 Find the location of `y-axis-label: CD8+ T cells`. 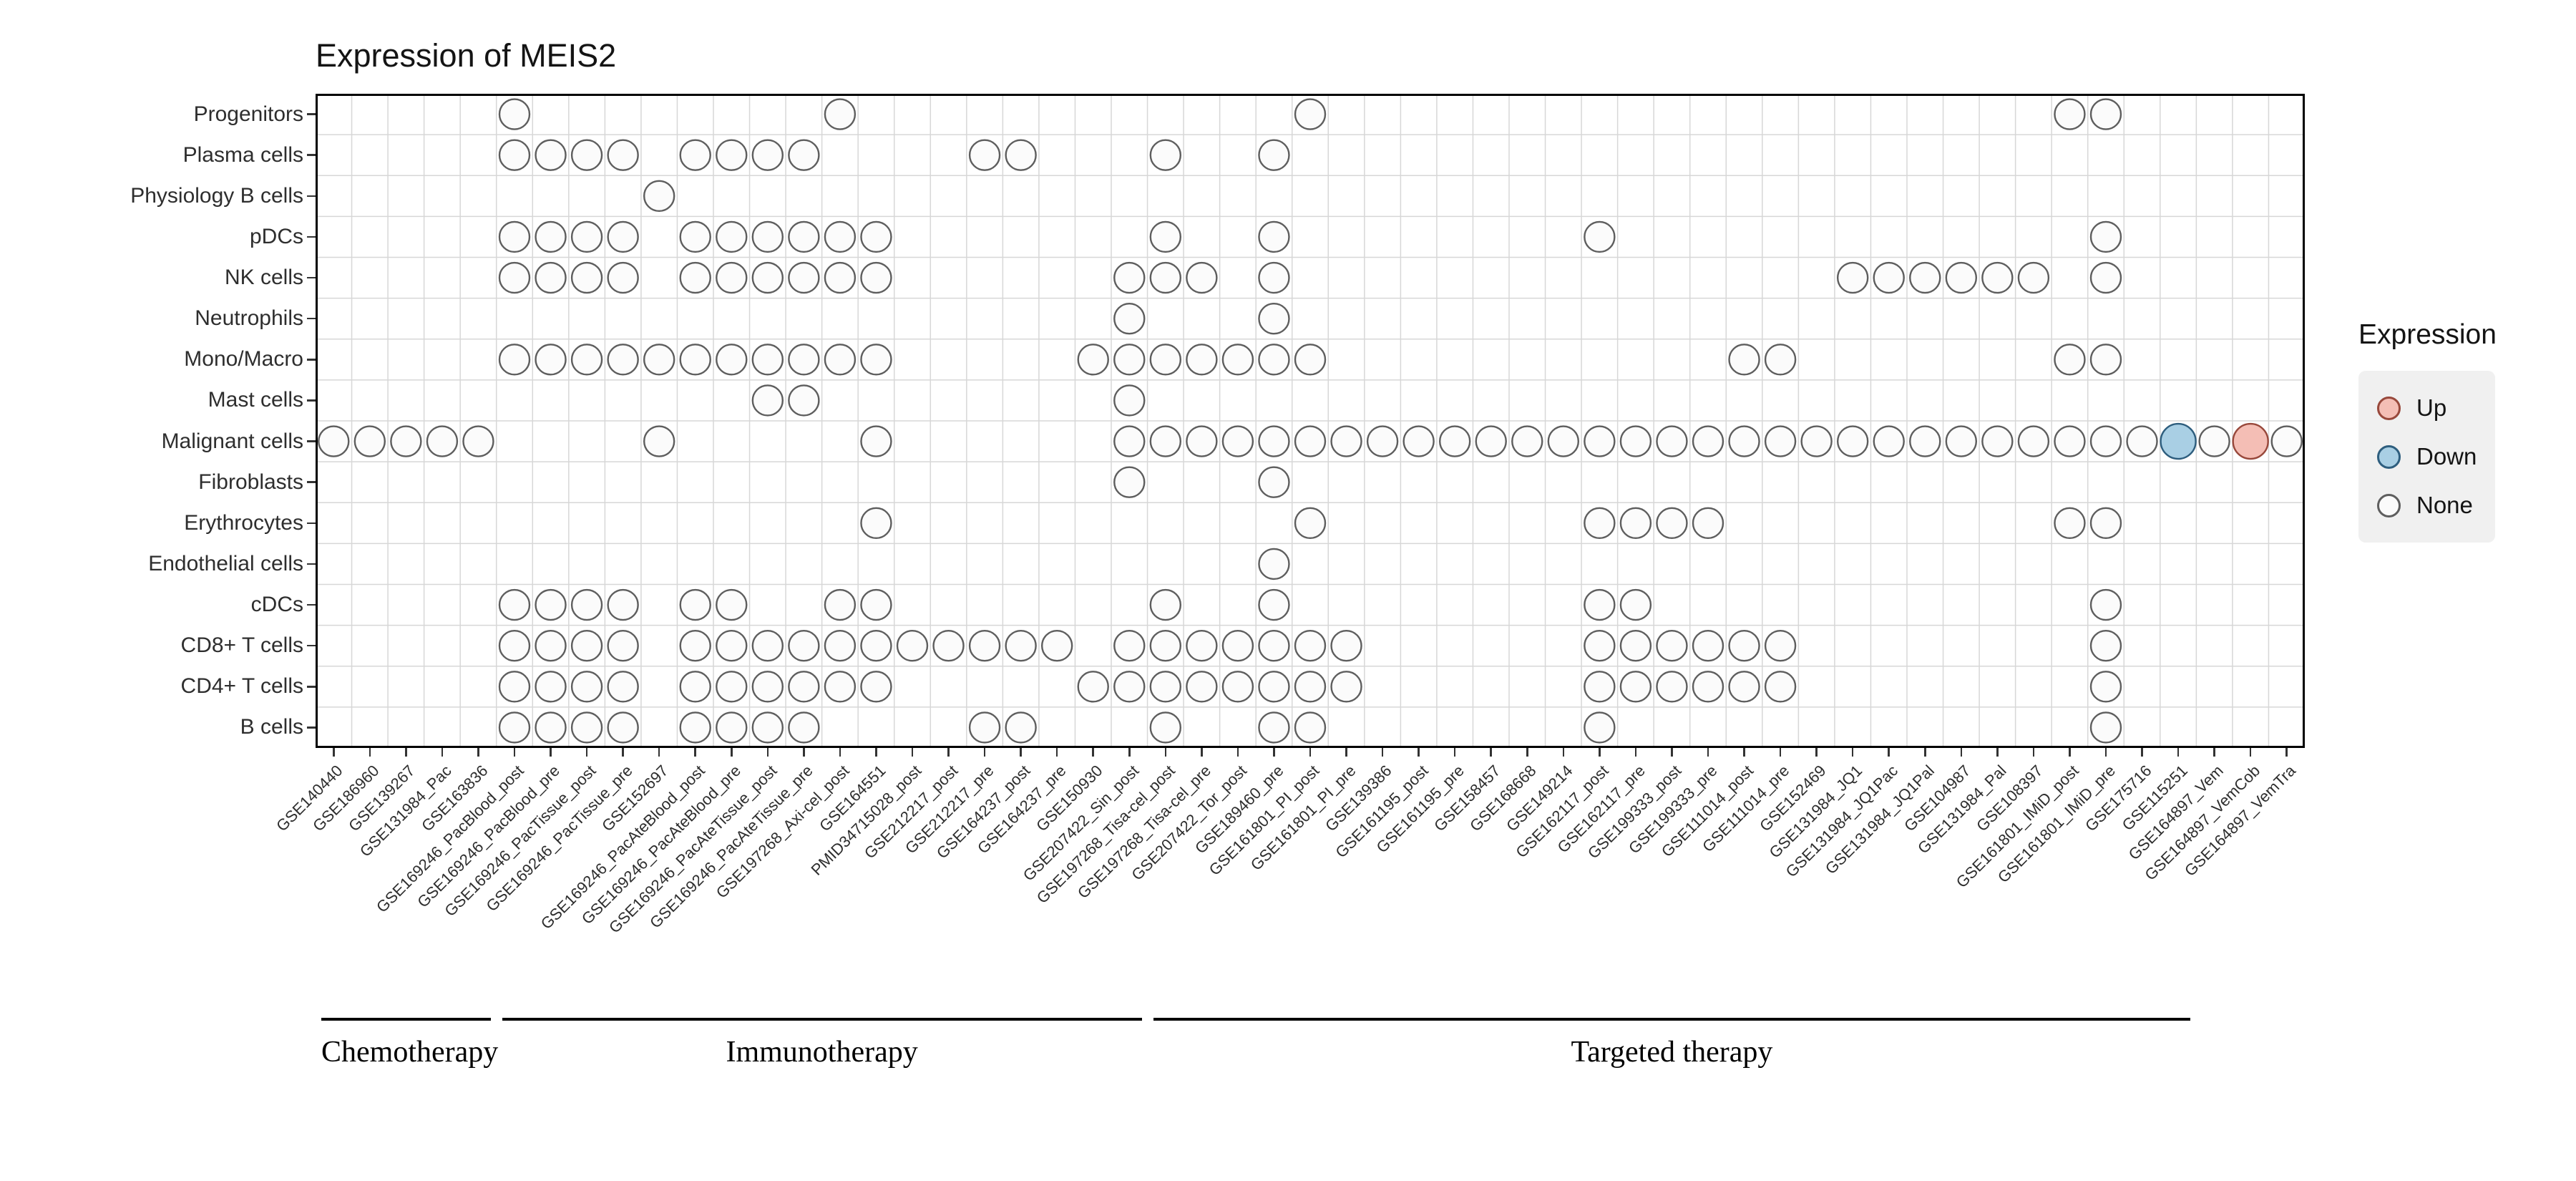

y-axis-label: CD8+ T cells is located at coordinates (241, 645).